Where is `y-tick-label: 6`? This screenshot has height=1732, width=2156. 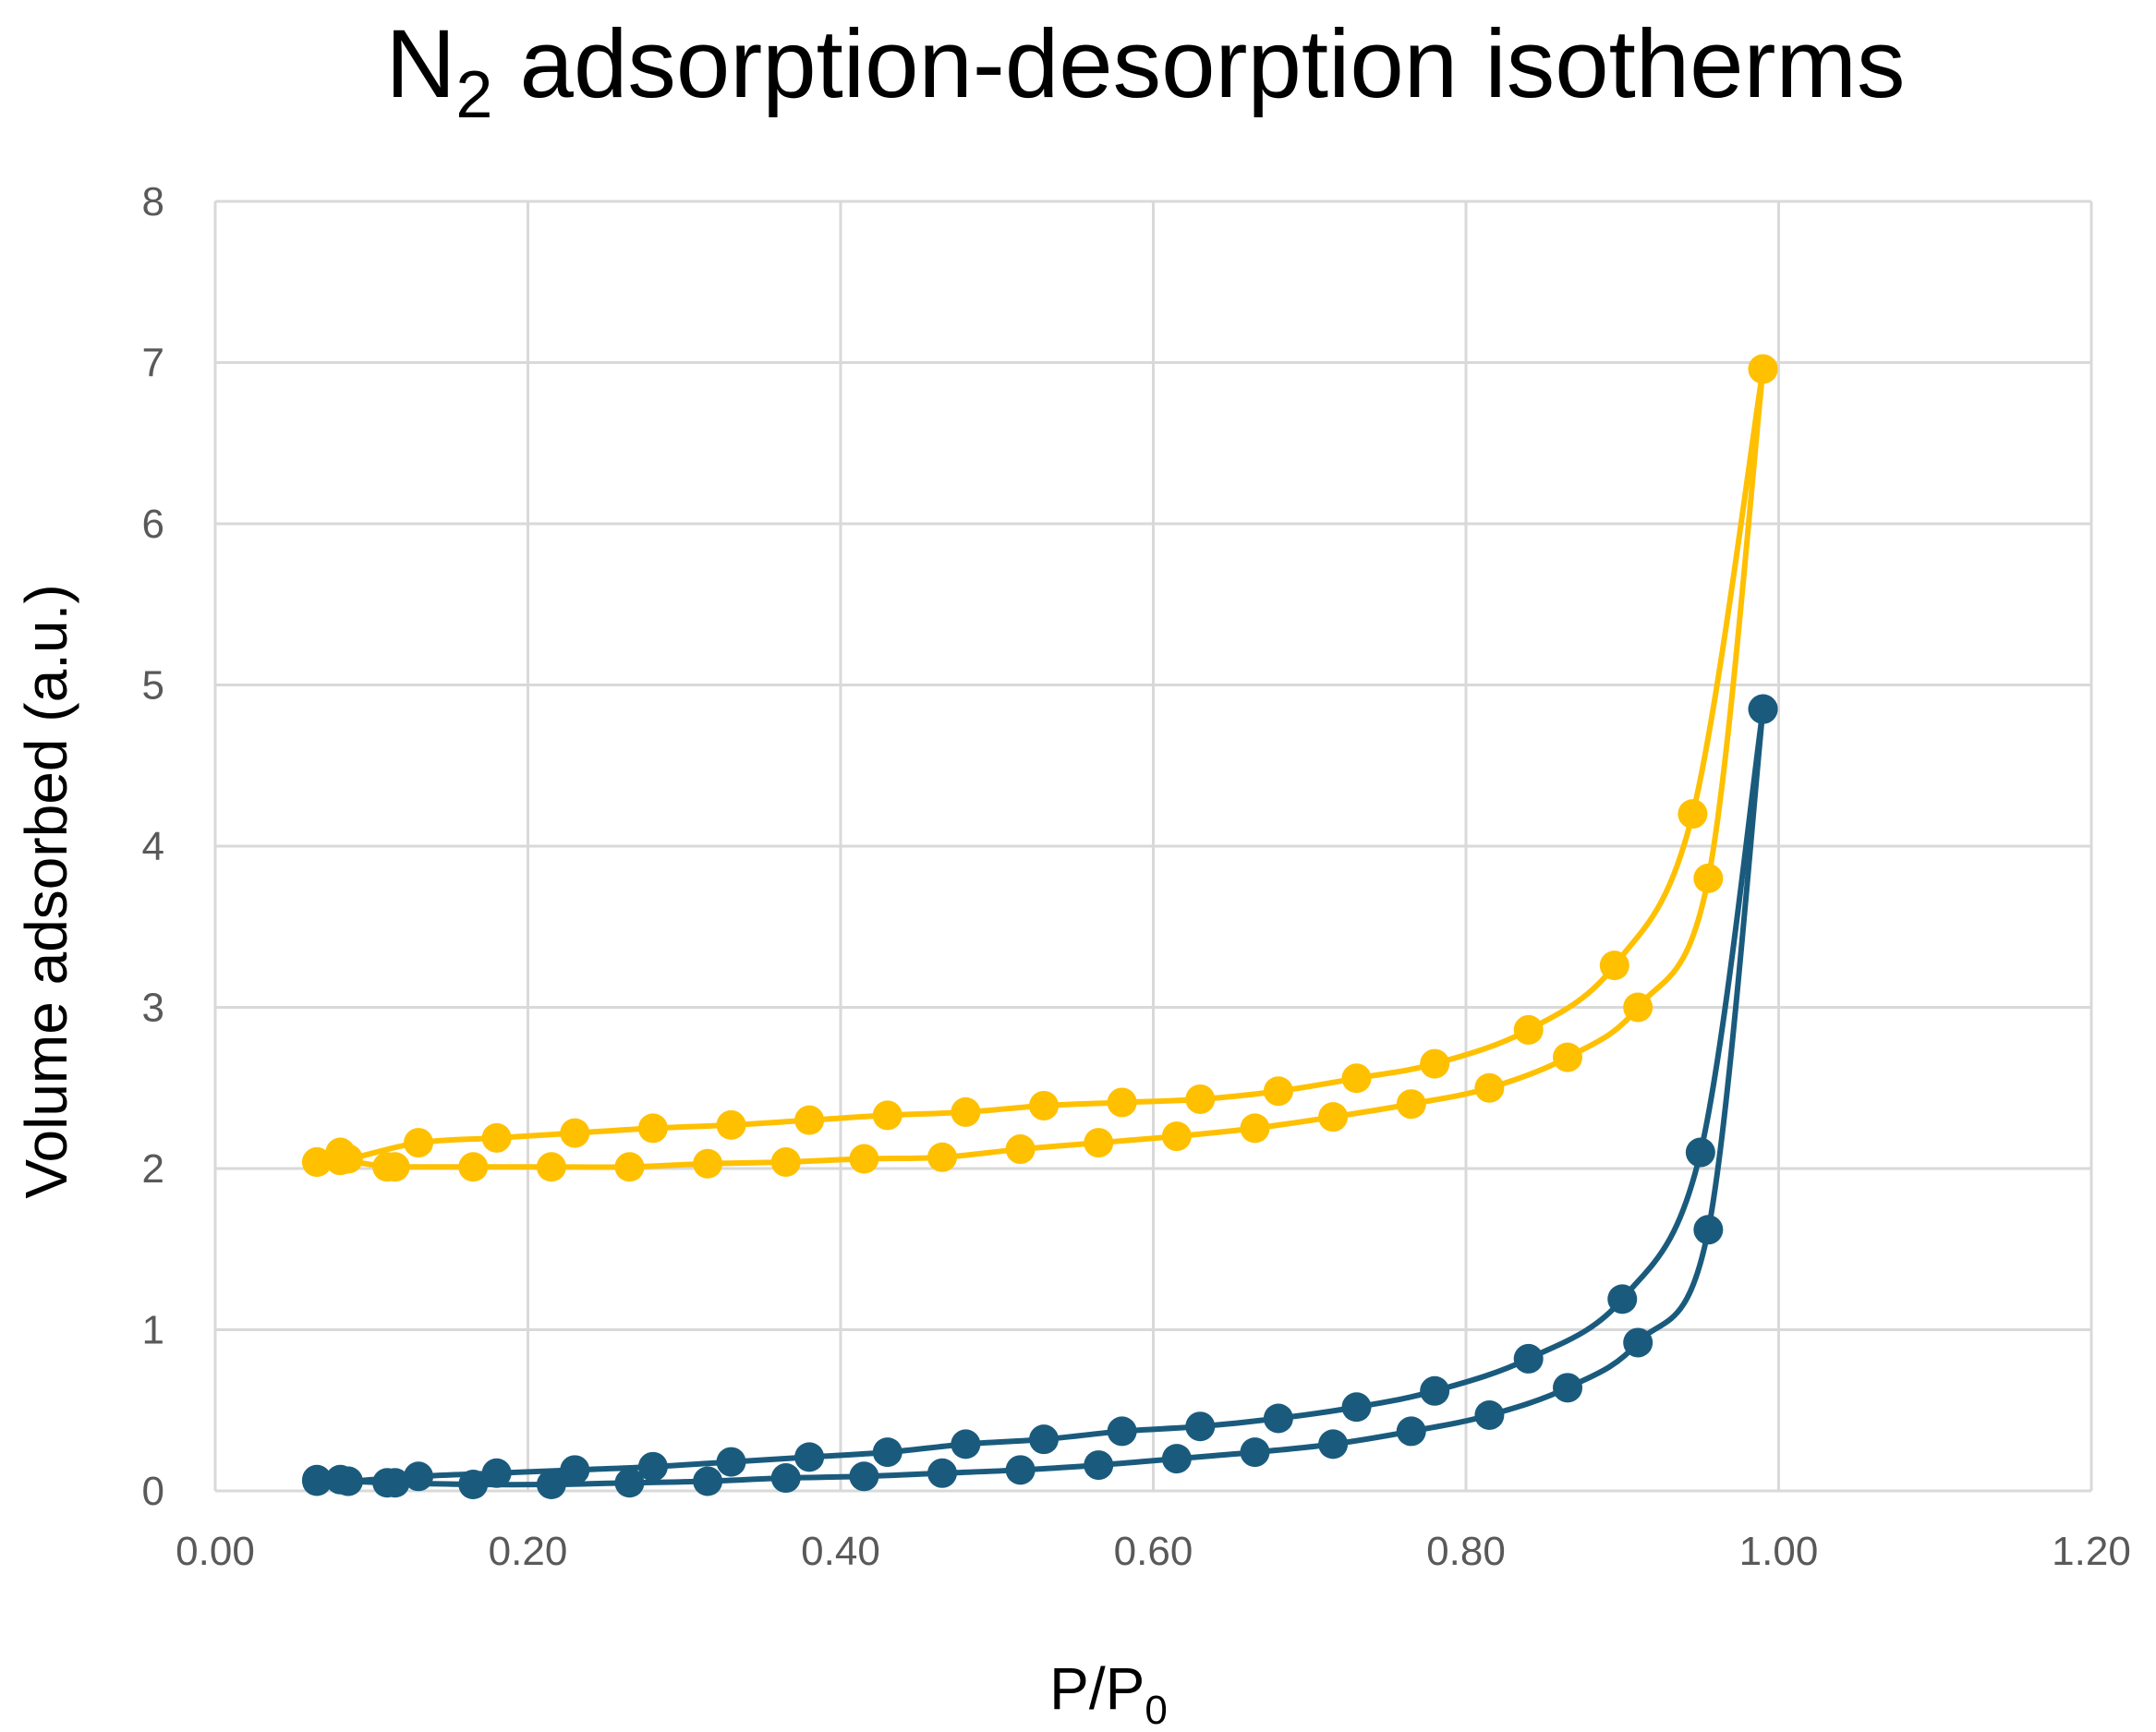 y-tick-label: 6 is located at coordinates (153, 524).